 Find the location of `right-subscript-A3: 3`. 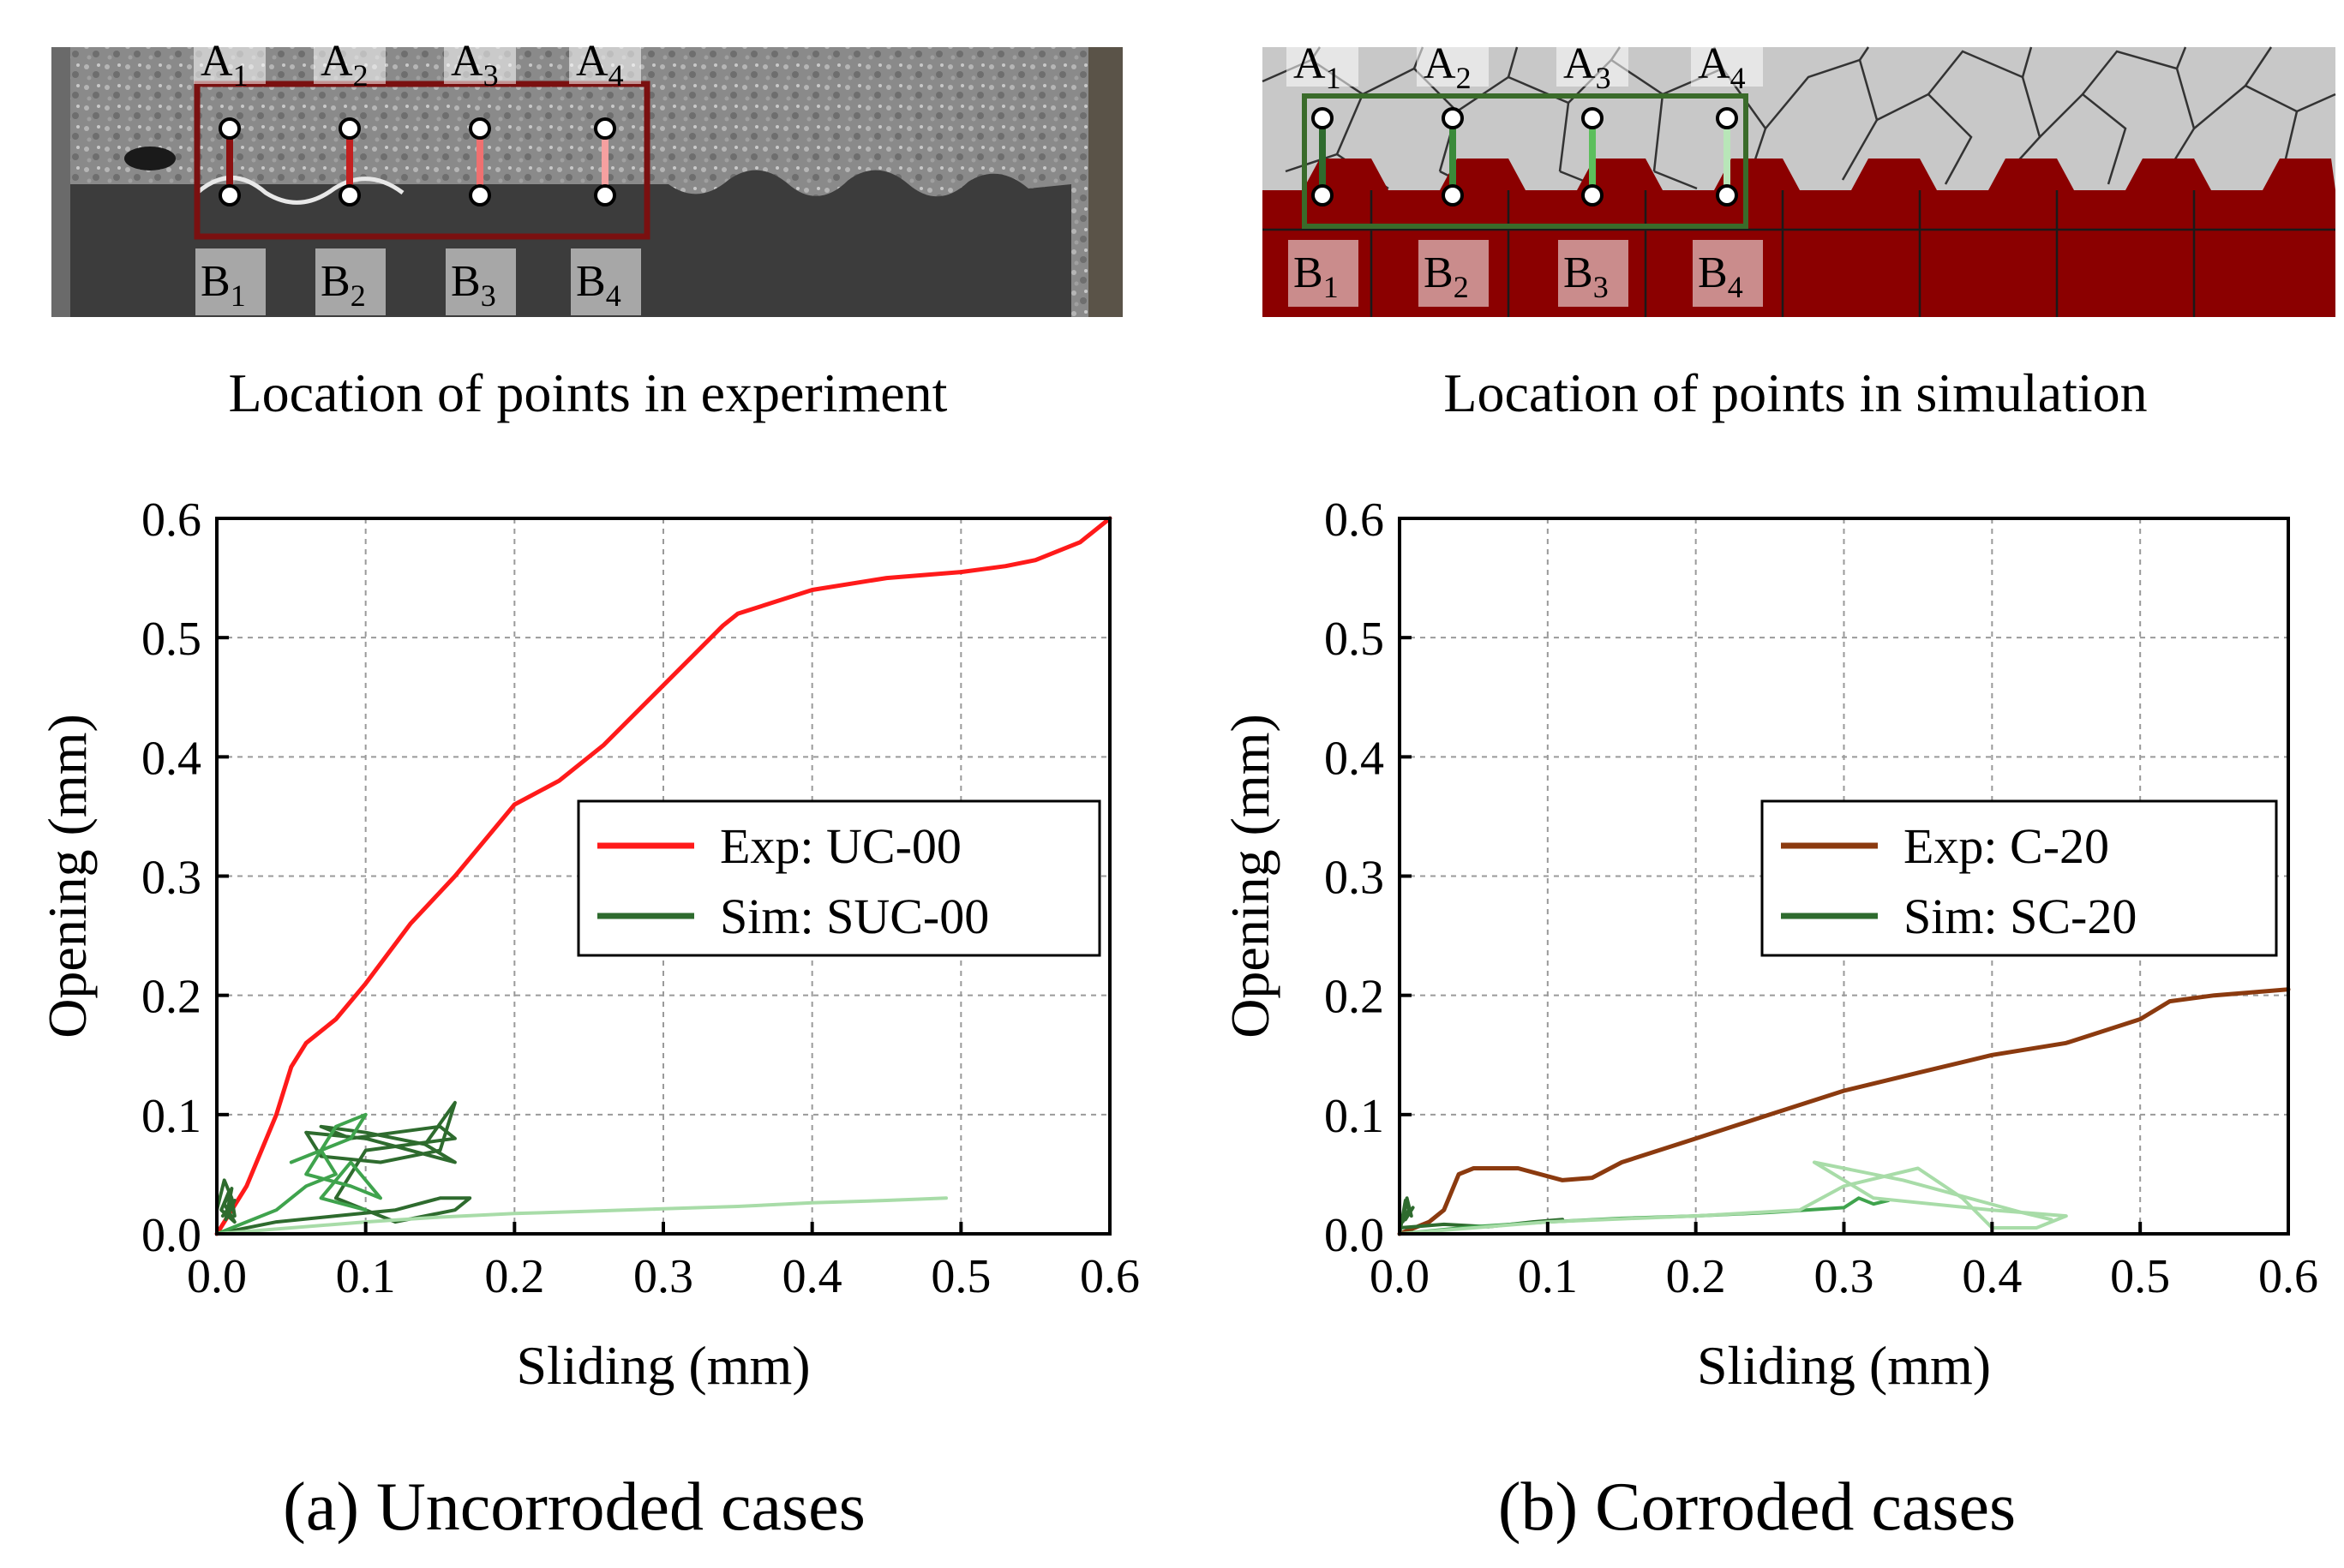

right-subscript-A3: 3 is located at coordinates (1603, 78).